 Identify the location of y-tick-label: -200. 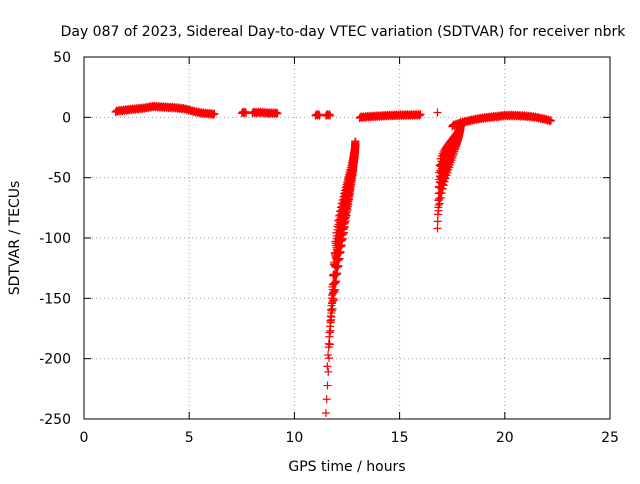
(55, 360).